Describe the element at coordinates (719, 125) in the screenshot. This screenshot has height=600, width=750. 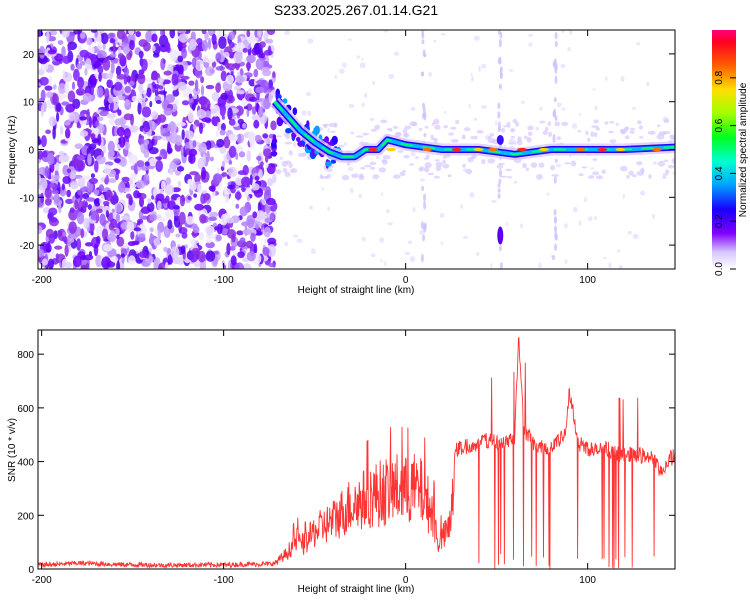
I see `colorbar-tick-label: 0.6` at that location.